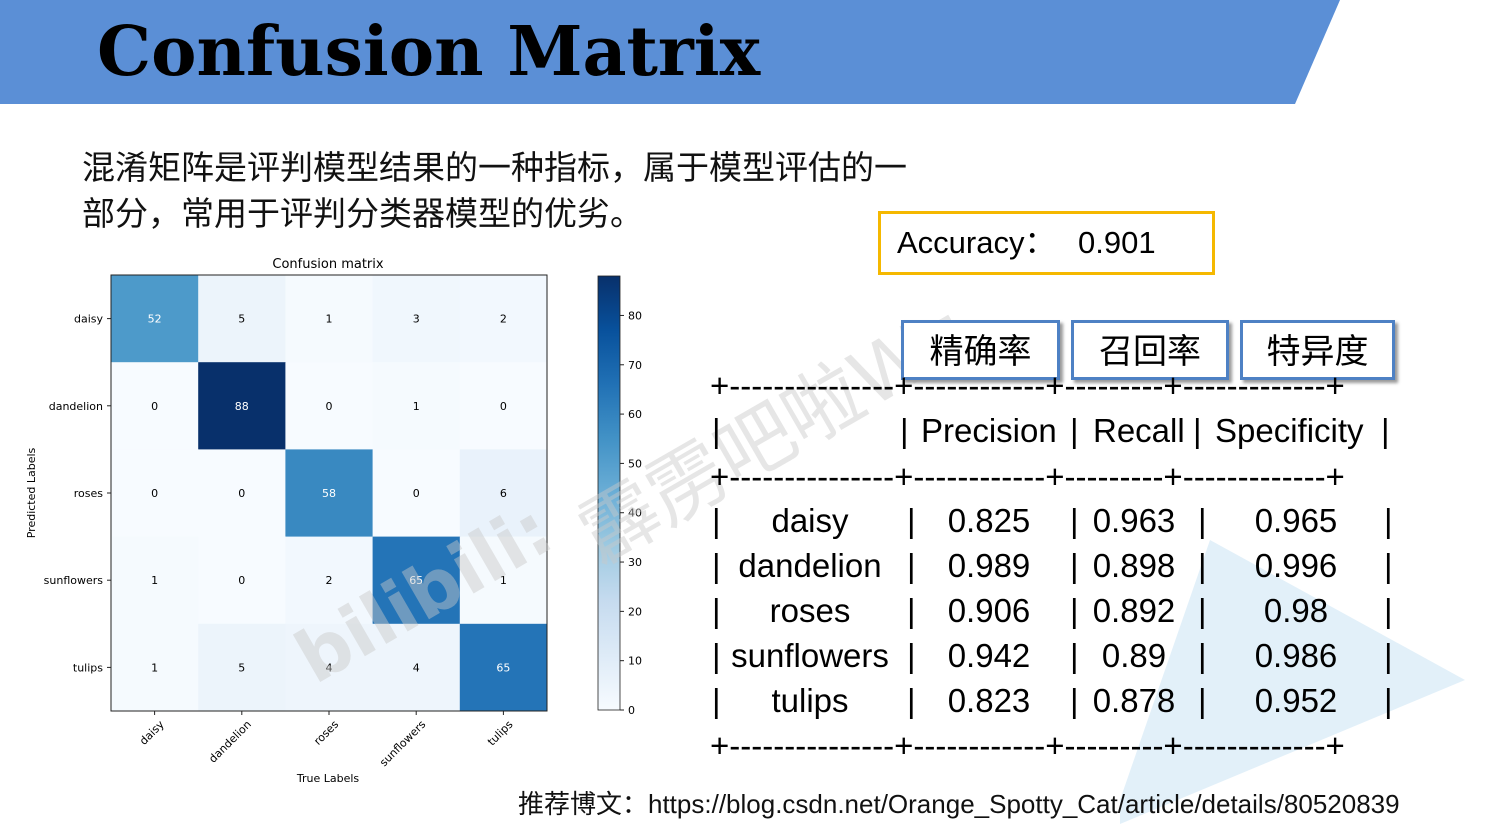 The height and width of the screenshot is (824, 1490). Describe the element at coordinates (1296, 700) in the screenshot. I see `table-cell-specificity: 0.952` at that location.